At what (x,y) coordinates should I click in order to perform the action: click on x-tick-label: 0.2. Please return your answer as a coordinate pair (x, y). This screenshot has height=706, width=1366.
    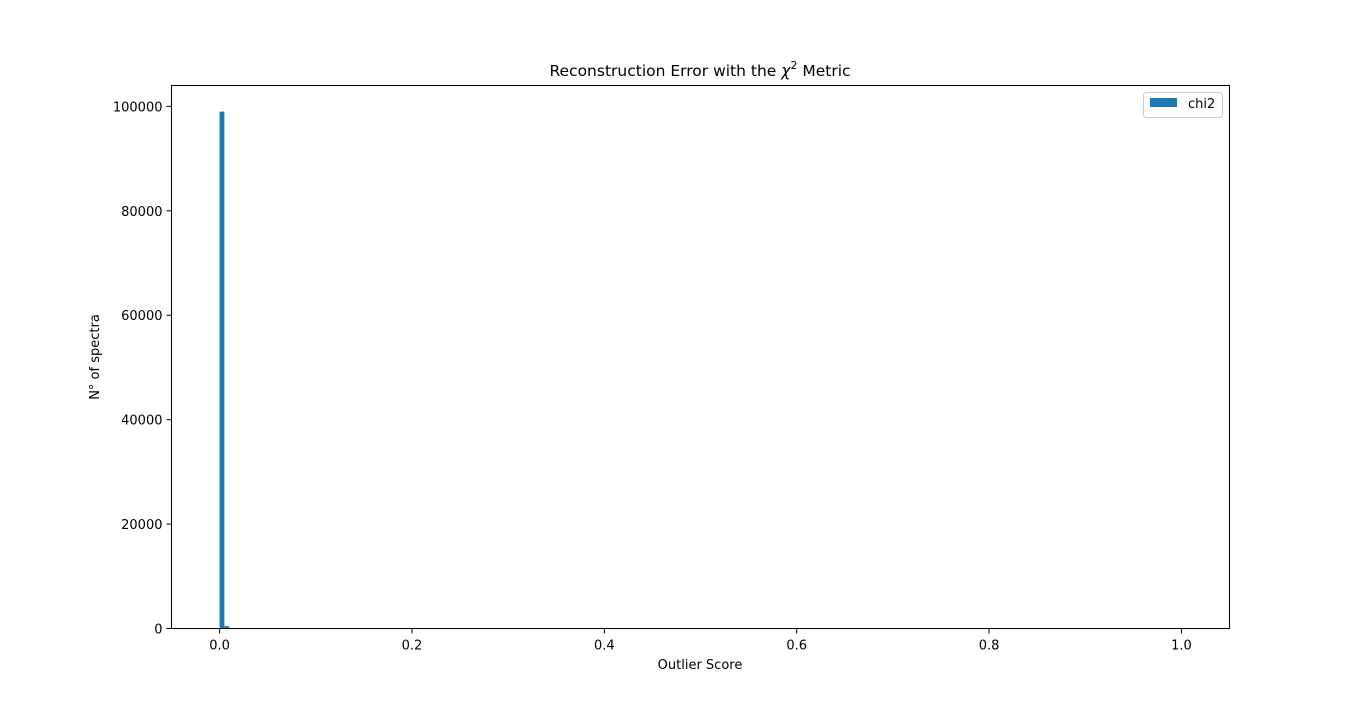
    Looking at the image, I should click on (412, 646).